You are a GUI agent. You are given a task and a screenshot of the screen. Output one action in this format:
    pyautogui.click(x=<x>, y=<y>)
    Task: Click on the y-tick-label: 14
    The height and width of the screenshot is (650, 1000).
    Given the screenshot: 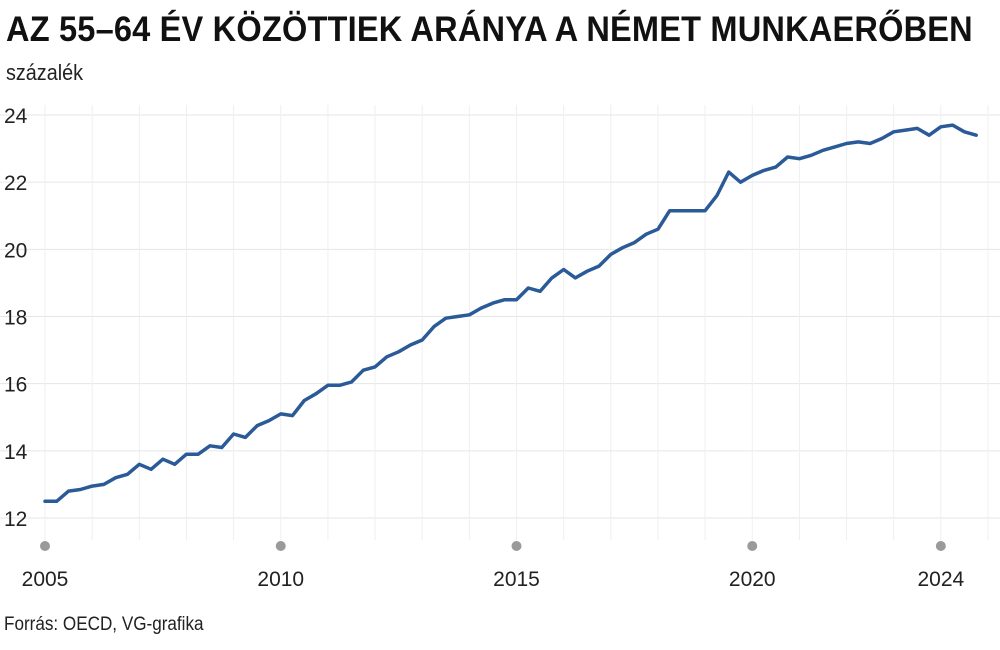 What is the action you would take?
    pyautogui.click(x=16, y=452)
    